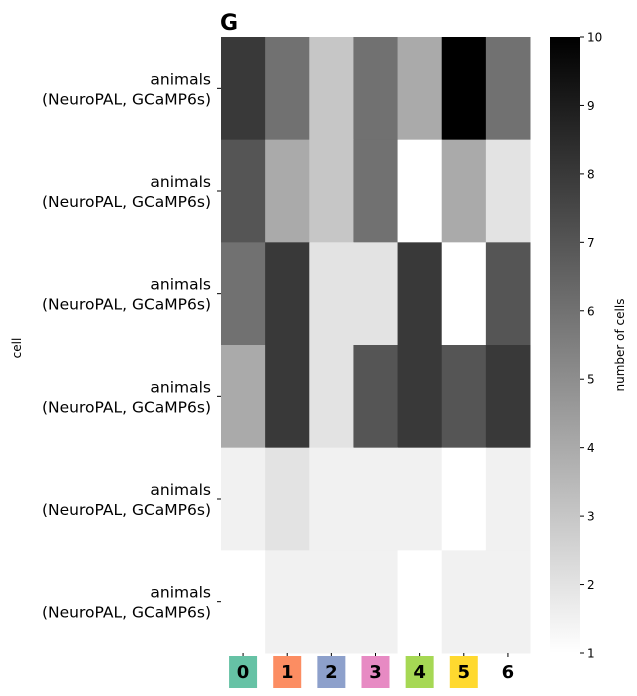  I want to click on colorbar-tick-label: 5, so click(591, 380).